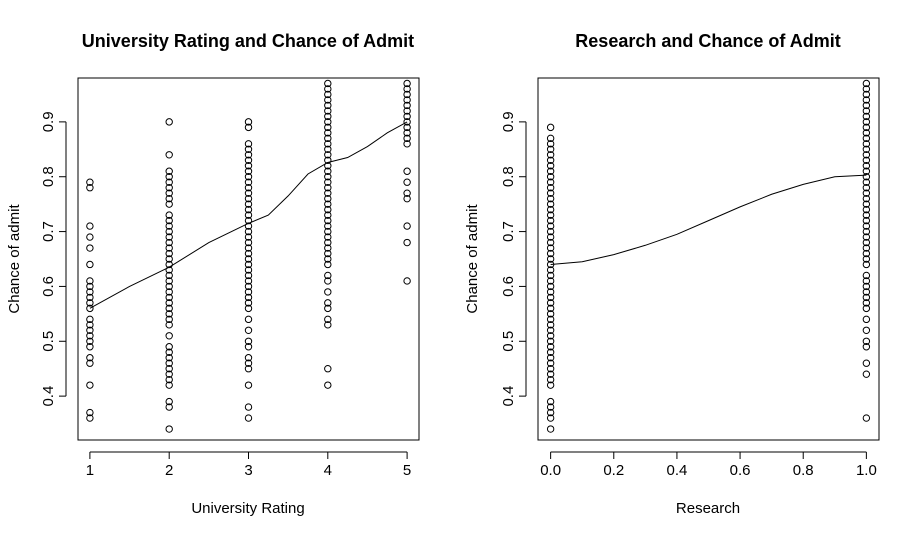 The image size is (919, 538). Describe the element at coordinates (248, 41) in the screenshot. I see `chart-title: University Rating and Chance of Admit` at that location.